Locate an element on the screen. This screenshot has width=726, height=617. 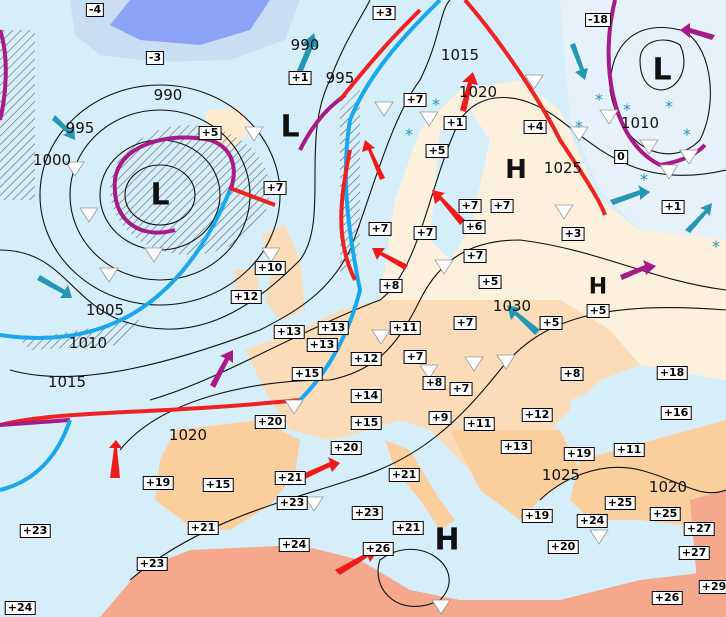
temperature-label: +18 is located at coordinates (672, 373).